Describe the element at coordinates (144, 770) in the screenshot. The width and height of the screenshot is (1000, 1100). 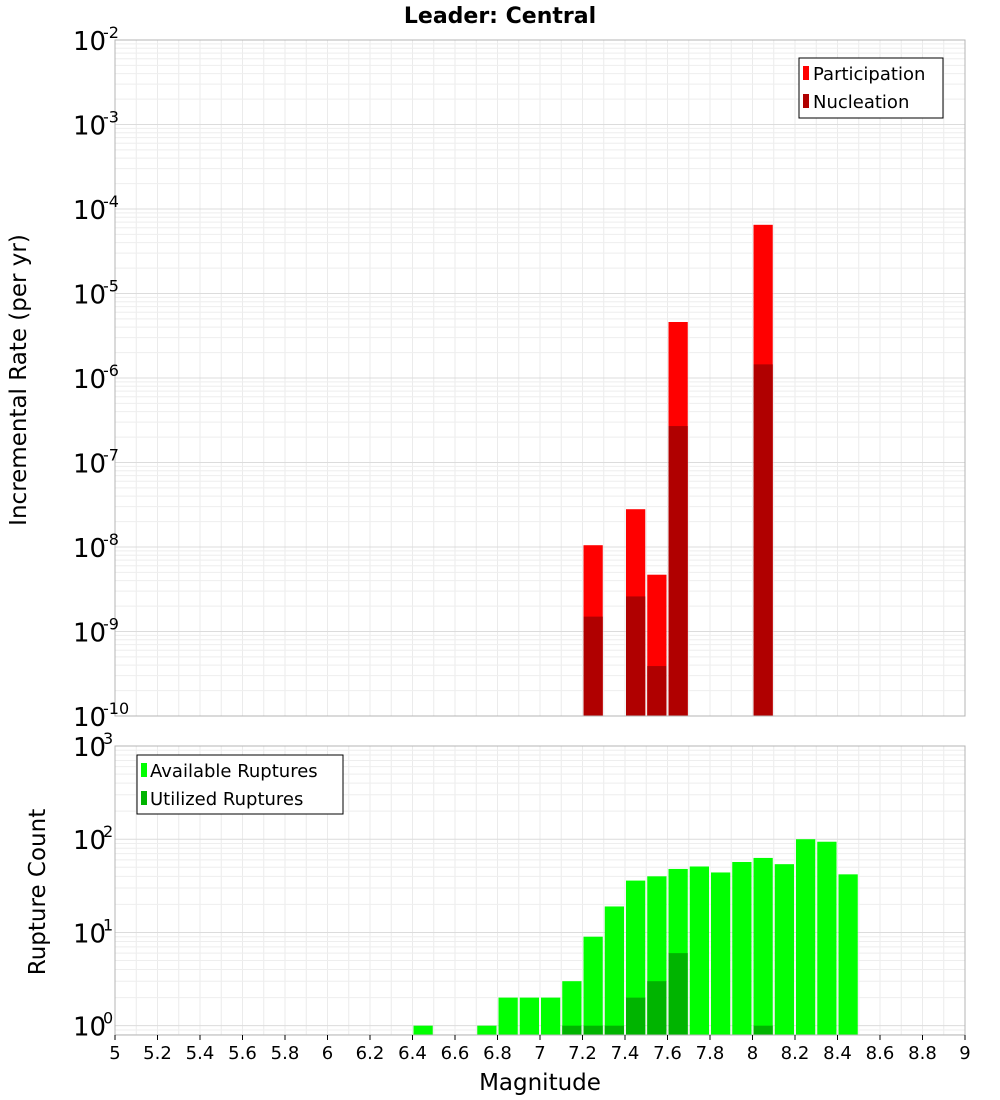
I see `legend-swatch-available` at that location.